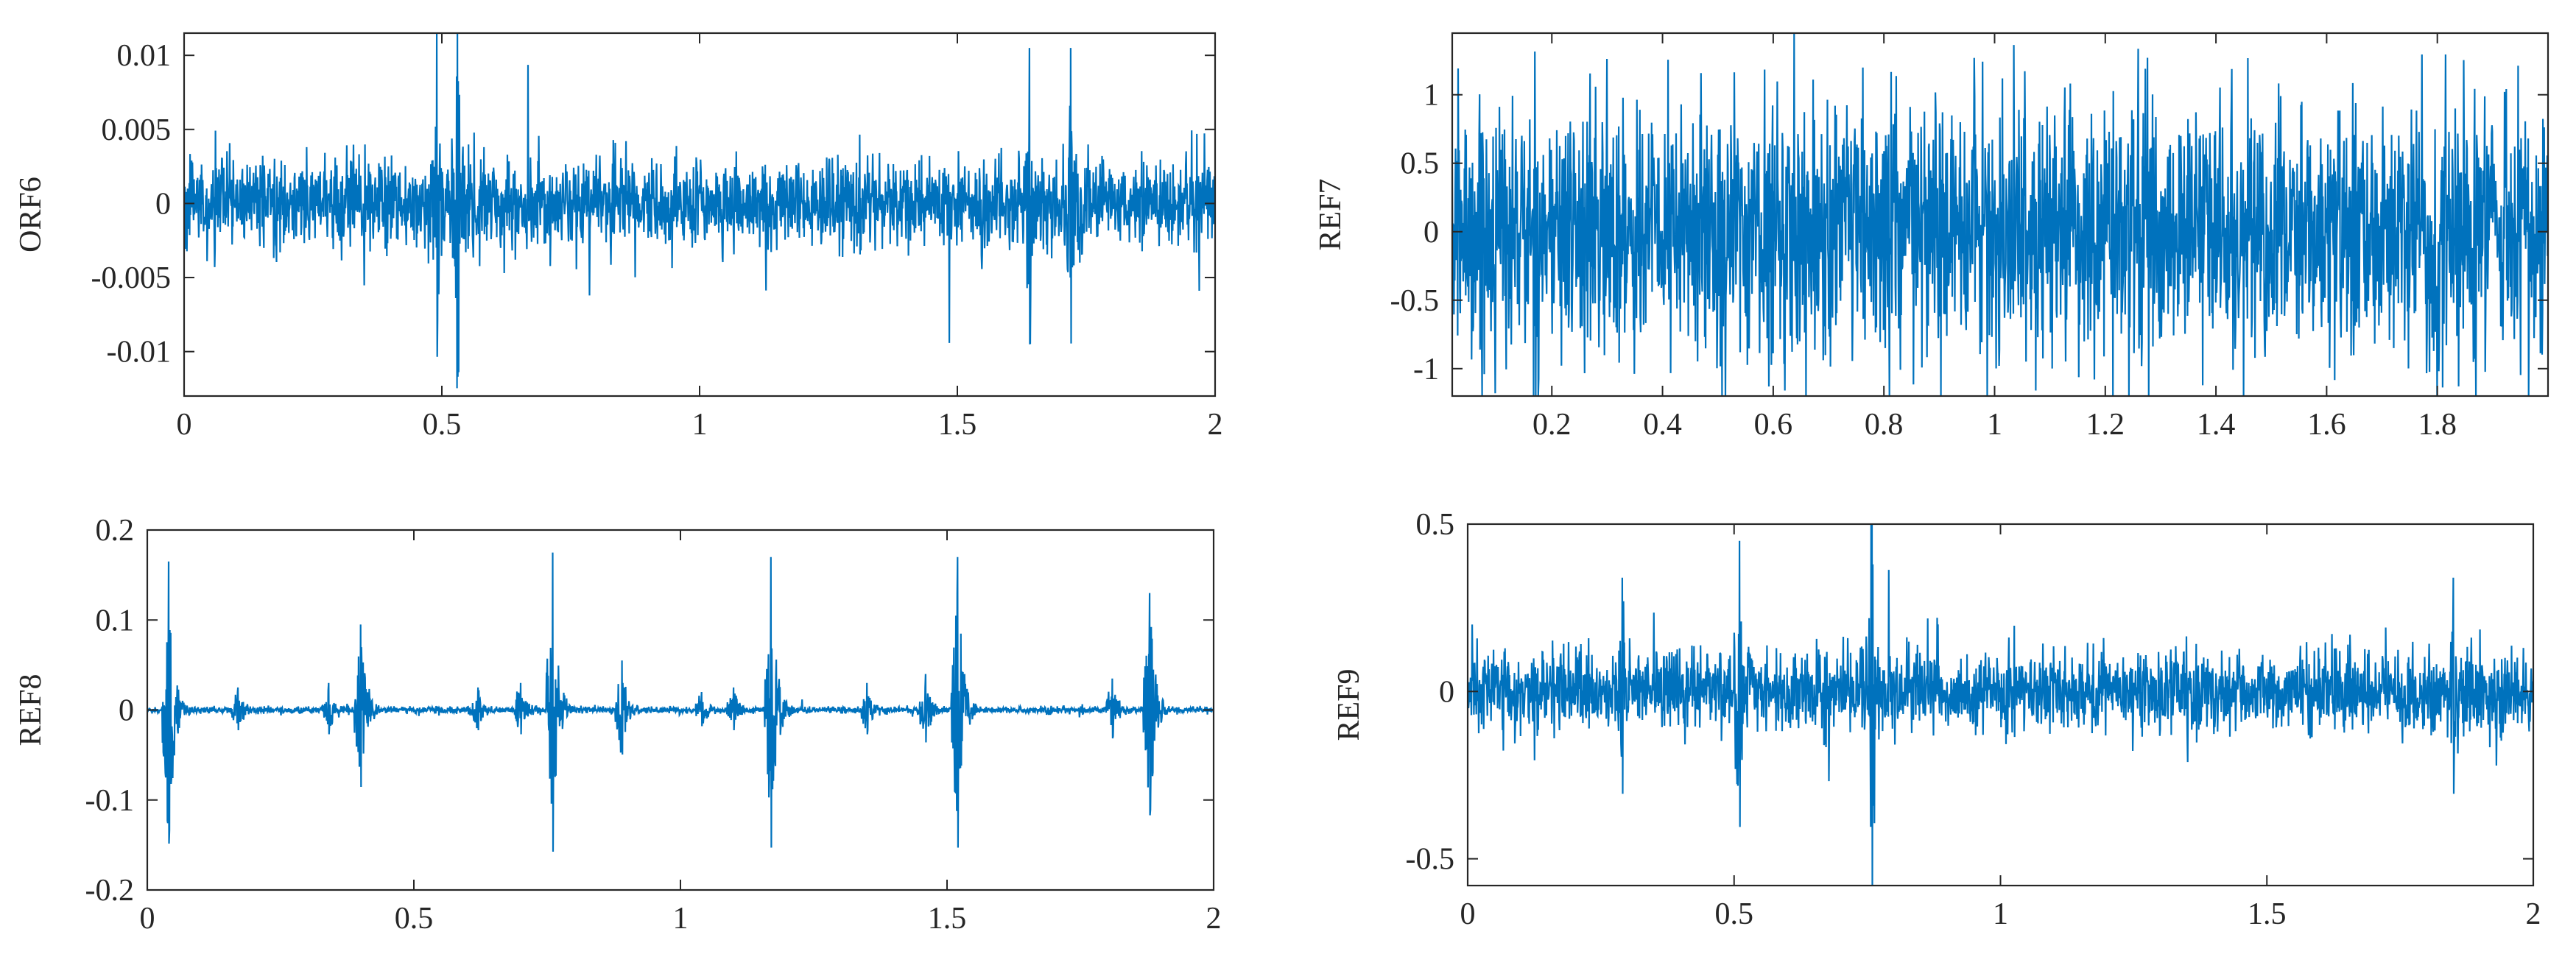 The width and height of the screenshot is (2576, 968). I want to click on y-axis-label: REF7, so click(1331, 214).